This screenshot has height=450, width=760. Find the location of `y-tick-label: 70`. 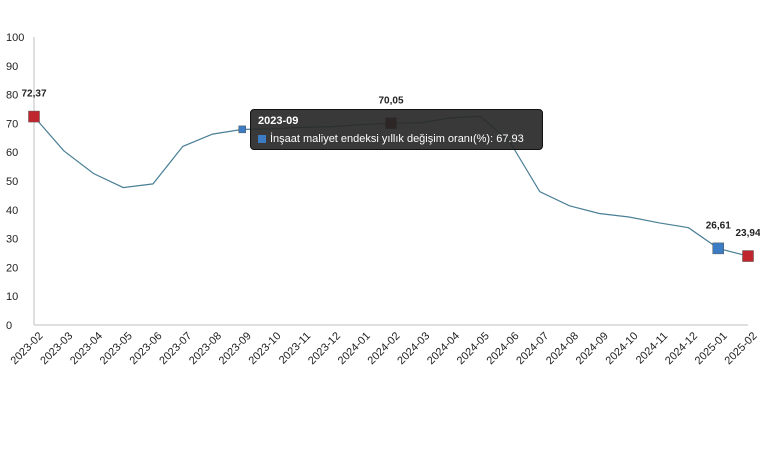

y-tick-label: 70 is located at coordinates (12, 124).